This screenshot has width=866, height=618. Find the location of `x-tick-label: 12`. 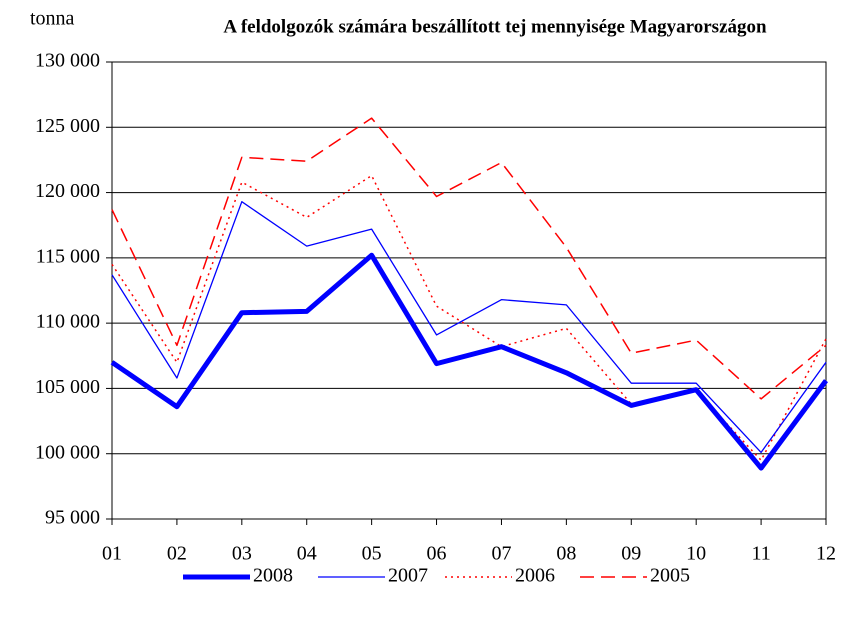

x-tick-label: 12 is located at coordinates (826, 554).